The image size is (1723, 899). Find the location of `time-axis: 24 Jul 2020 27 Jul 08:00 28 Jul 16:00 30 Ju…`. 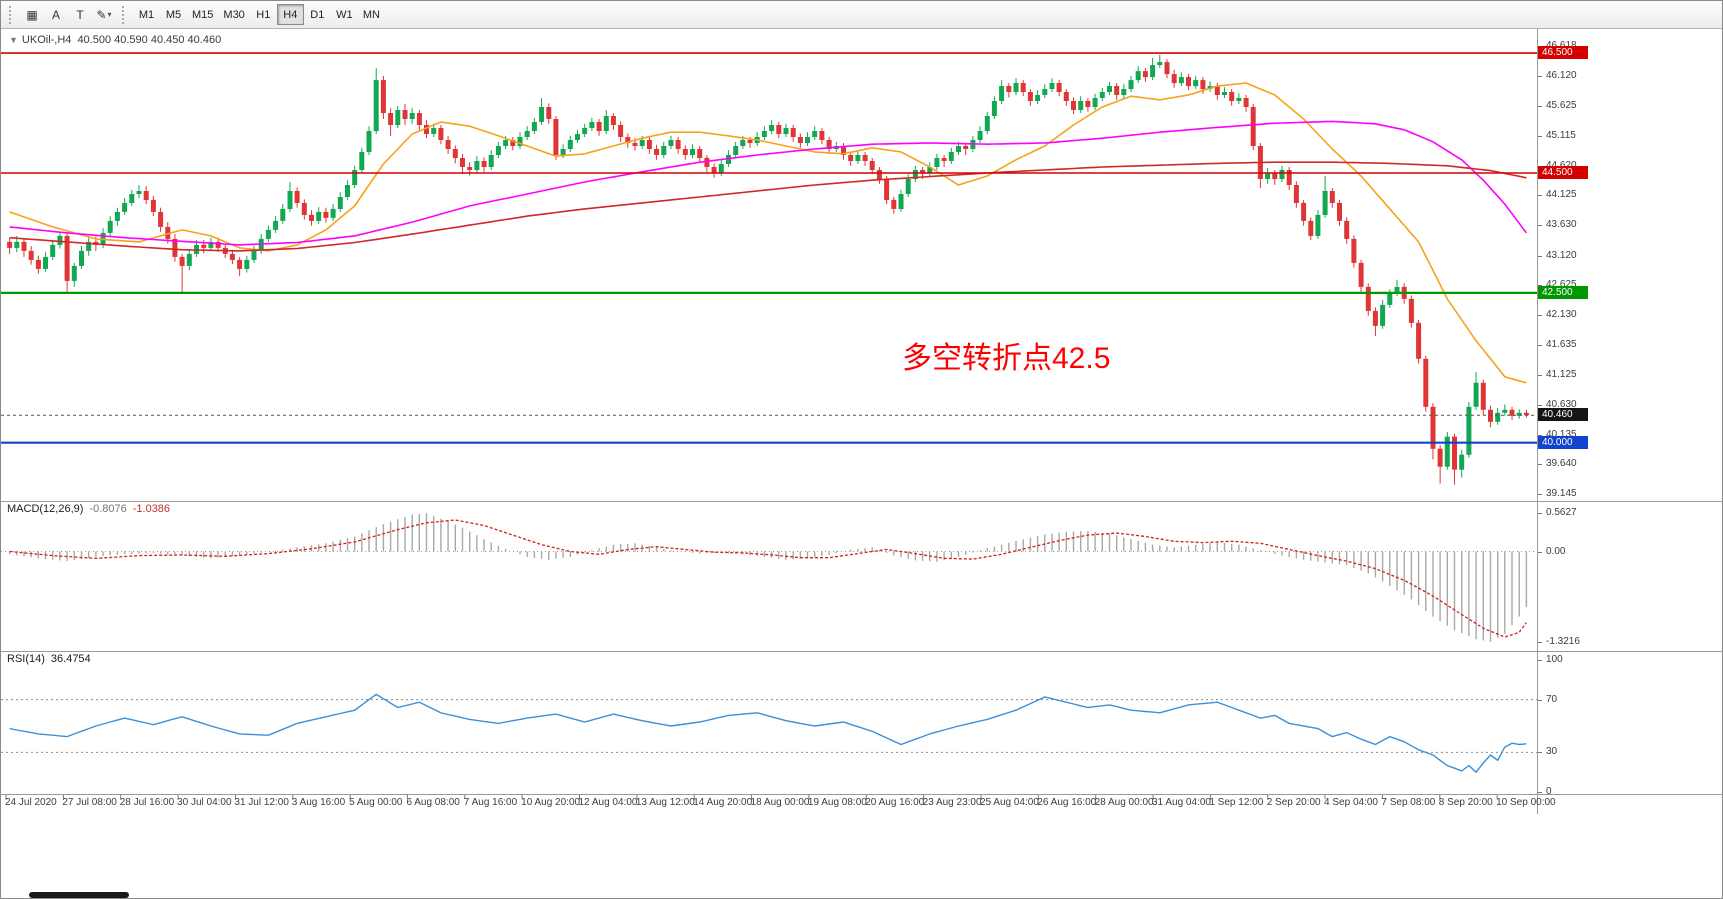

time-axis: 24 Jul 2020 27 Jul 08:00 28 Jul 16:00 30 Ju… is located at coordinates (778, 805).